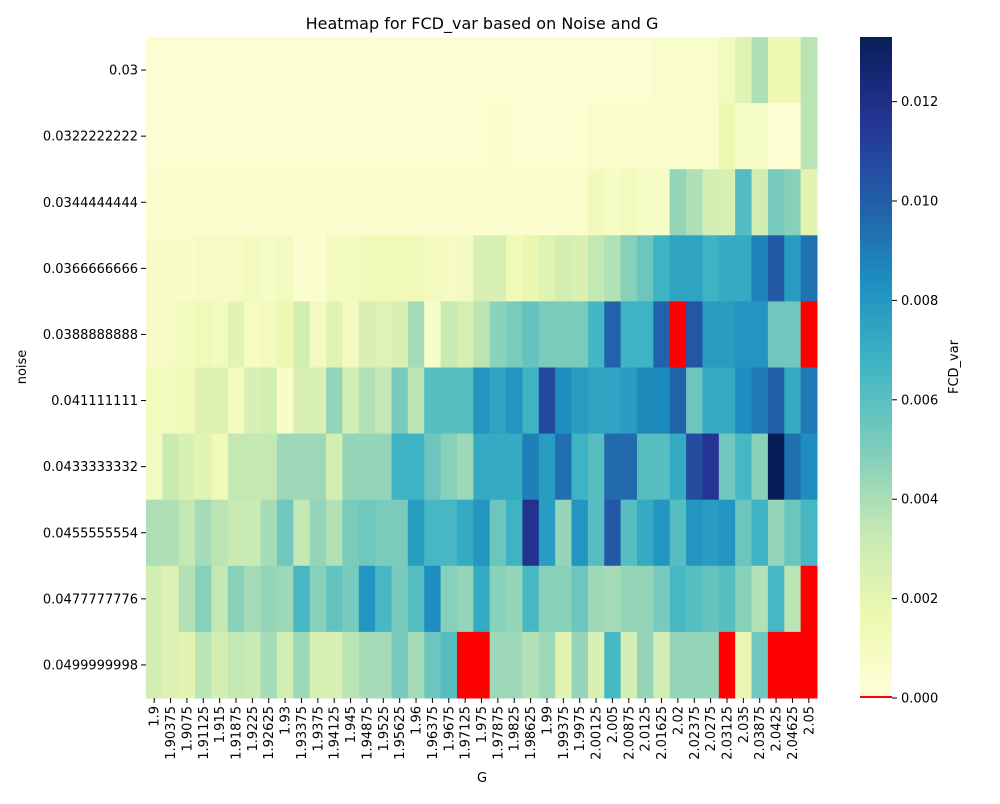  I want to click on y-tick-label: 0.0388888888, so click(90, 335).